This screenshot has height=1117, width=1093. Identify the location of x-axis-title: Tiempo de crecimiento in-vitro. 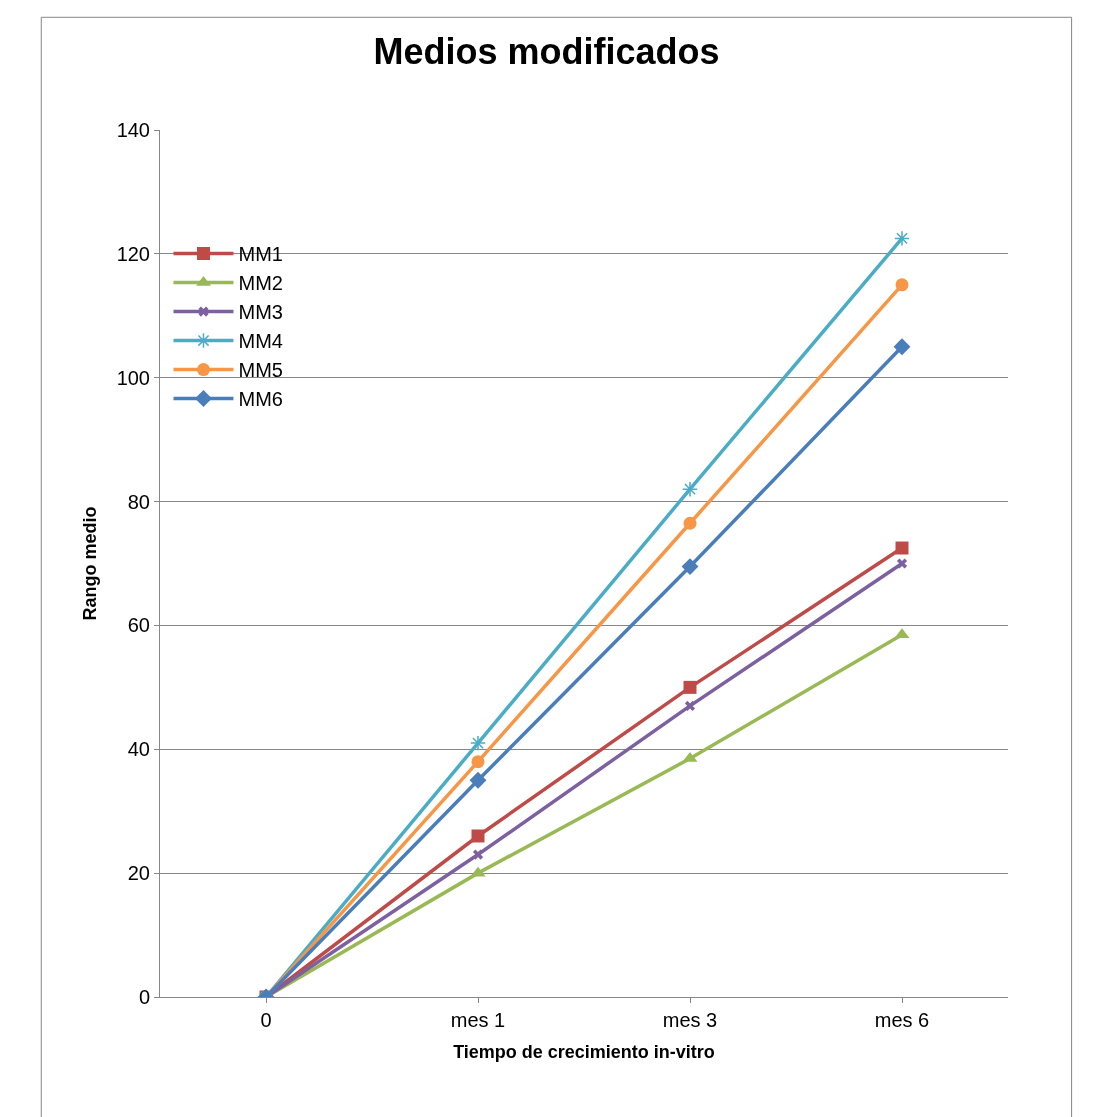
(584, 1052).